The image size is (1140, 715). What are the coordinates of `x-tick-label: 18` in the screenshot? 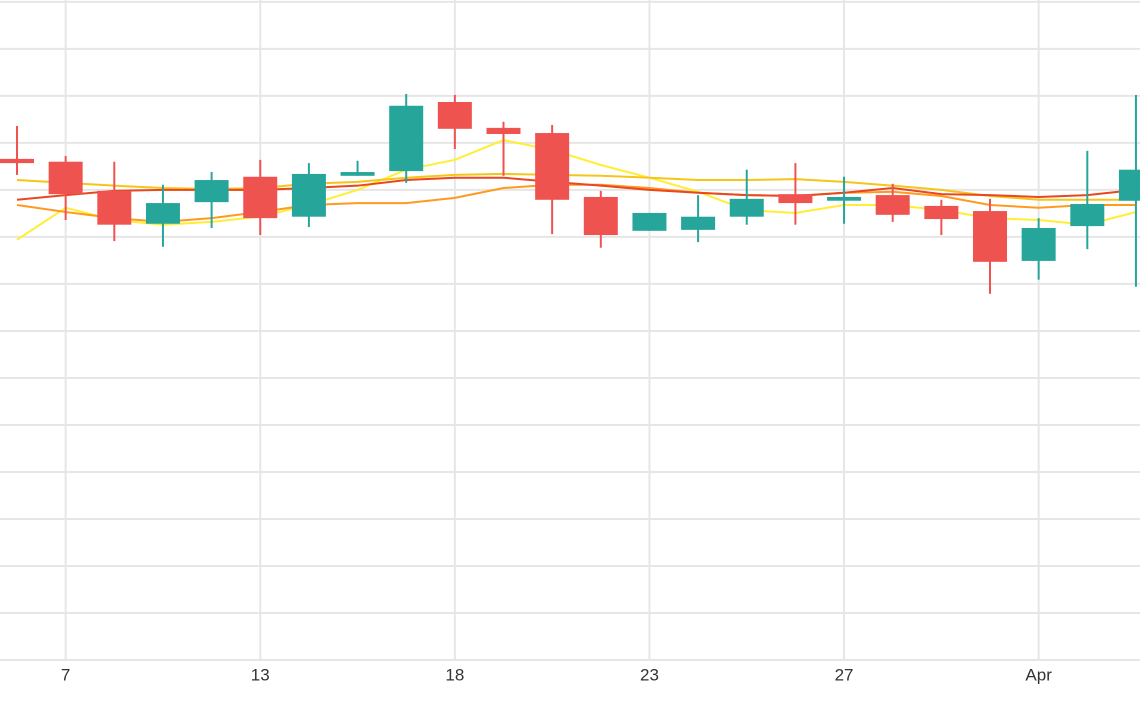 It's located at (454, 674).